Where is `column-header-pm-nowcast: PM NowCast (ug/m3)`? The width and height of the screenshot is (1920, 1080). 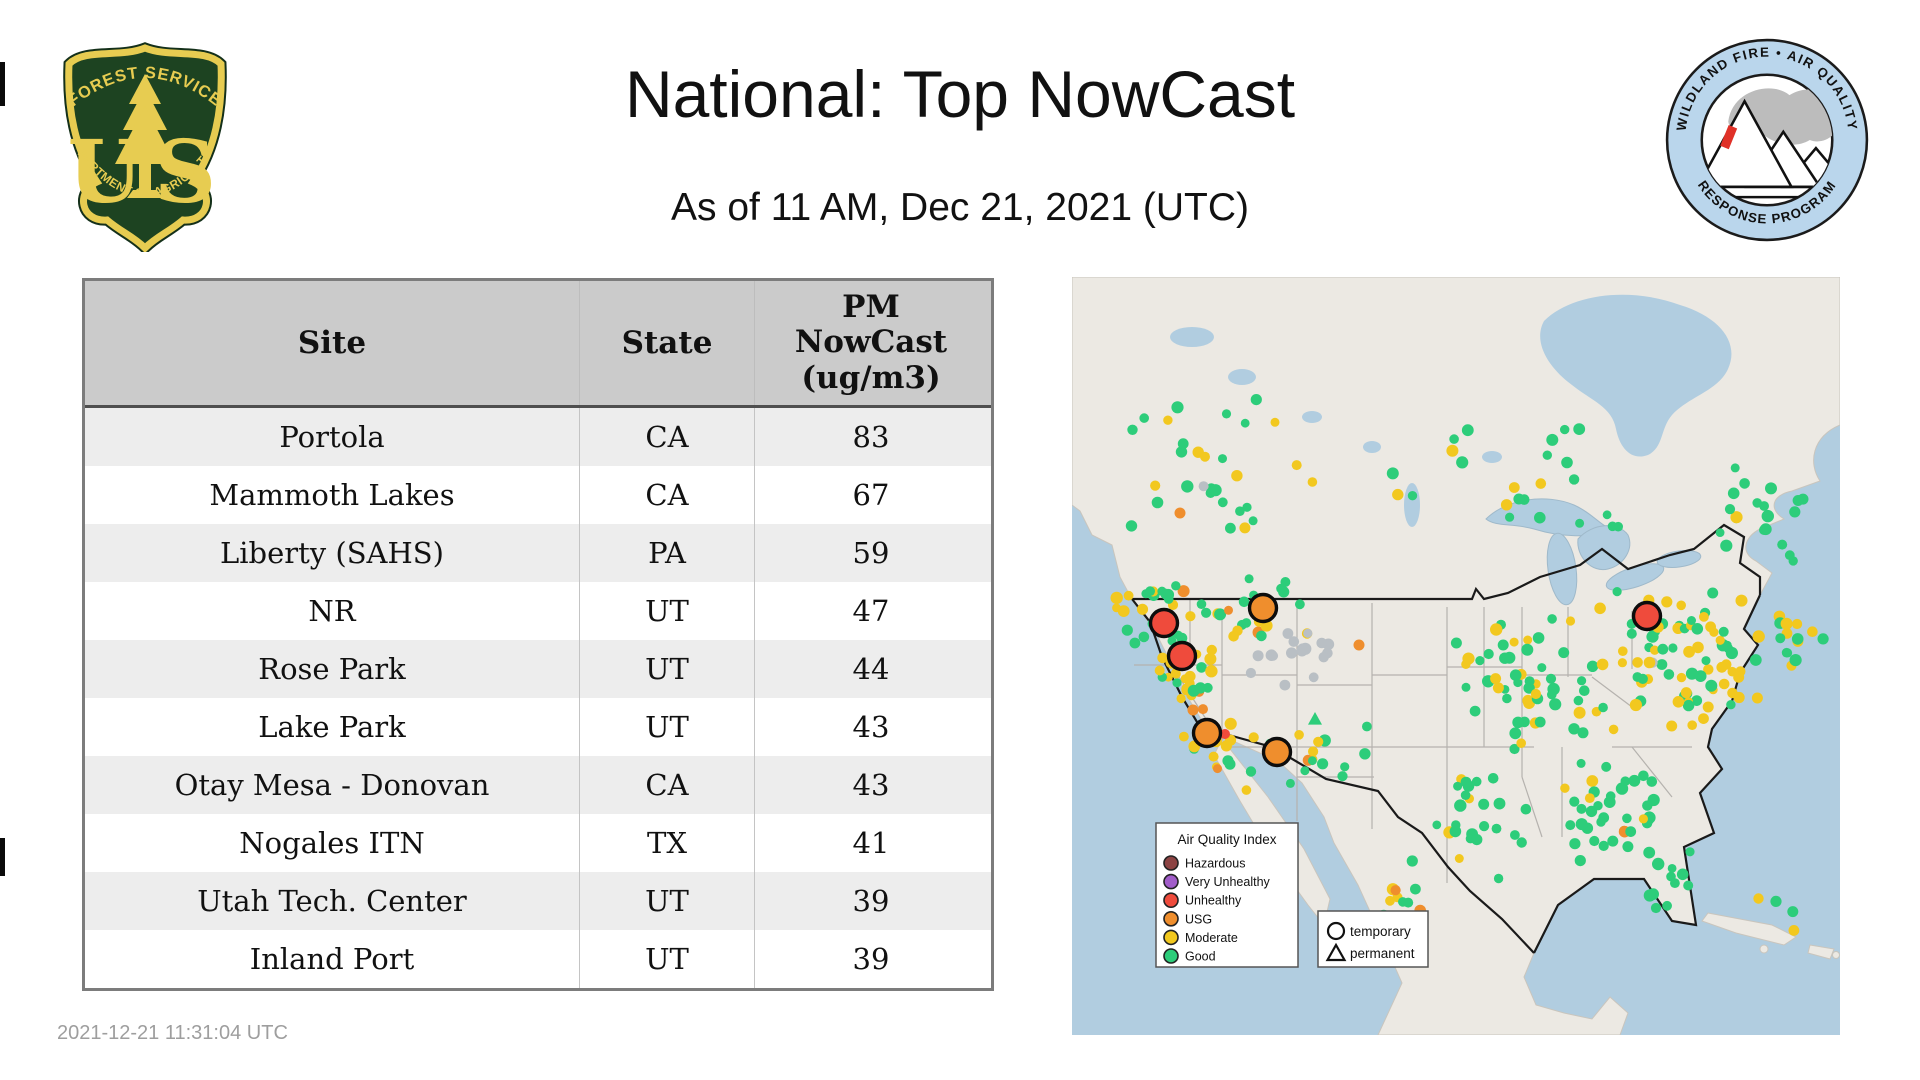 column-header-pm-nowcast: PM NowCast (ug/m3) is located at coordinates (870, 343).